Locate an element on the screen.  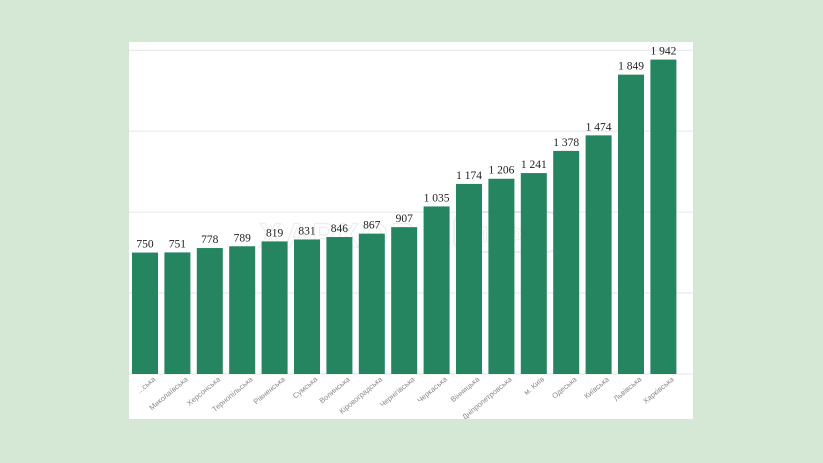
category-label: м. Київ is located at coordinates (534, 386).